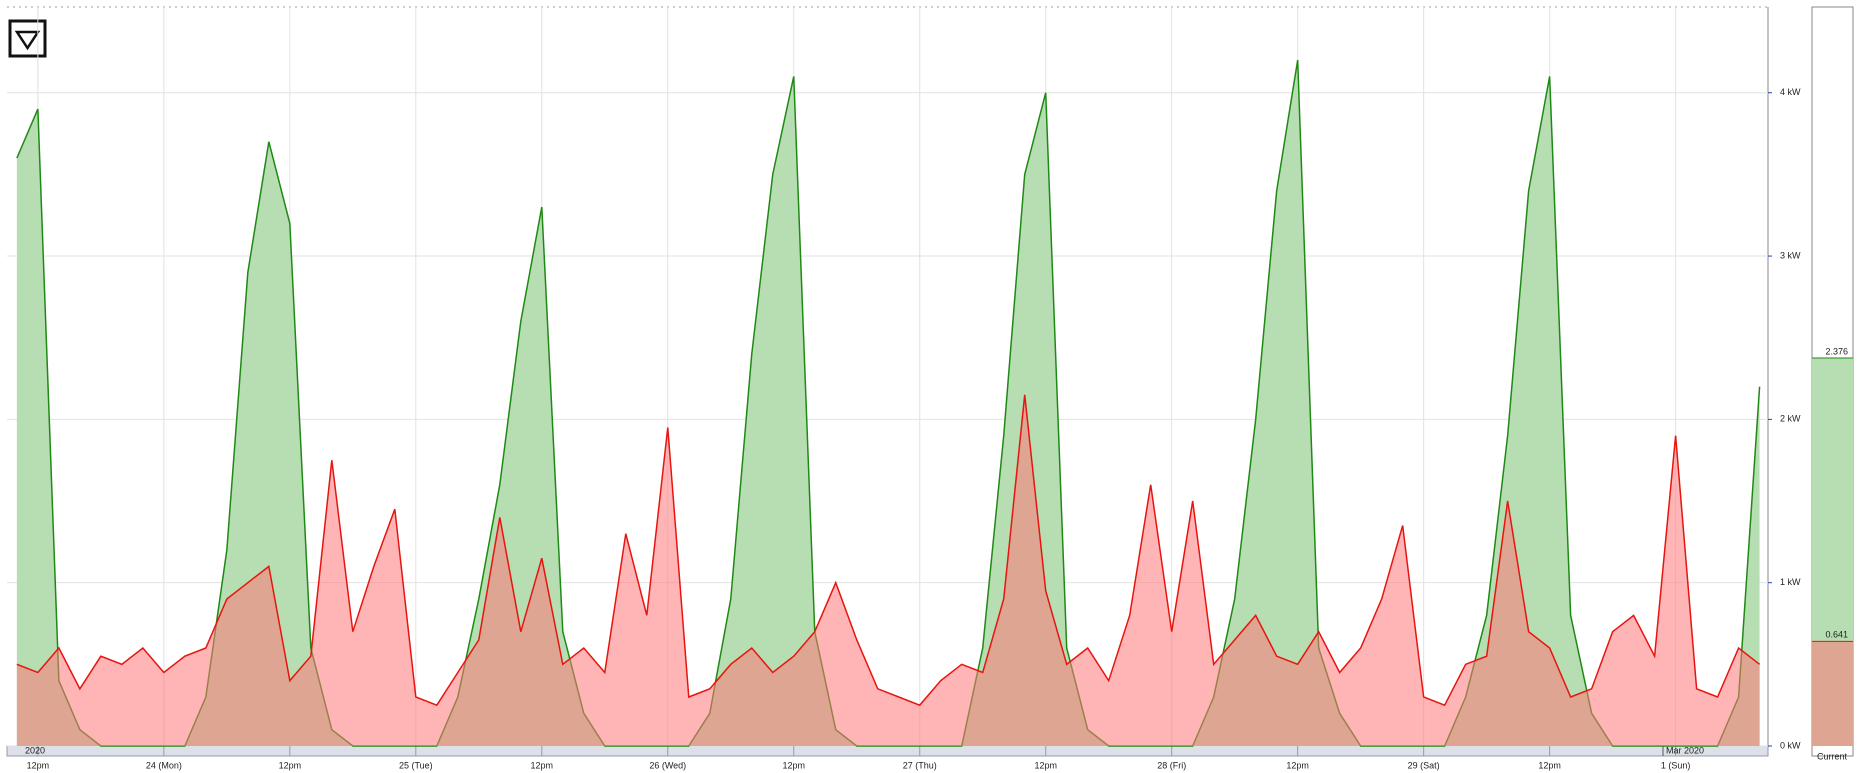 The height and width of the screenshot is (773, 1863). I want to click on x-tick-label: 24 (Mon), so click(164, 765).